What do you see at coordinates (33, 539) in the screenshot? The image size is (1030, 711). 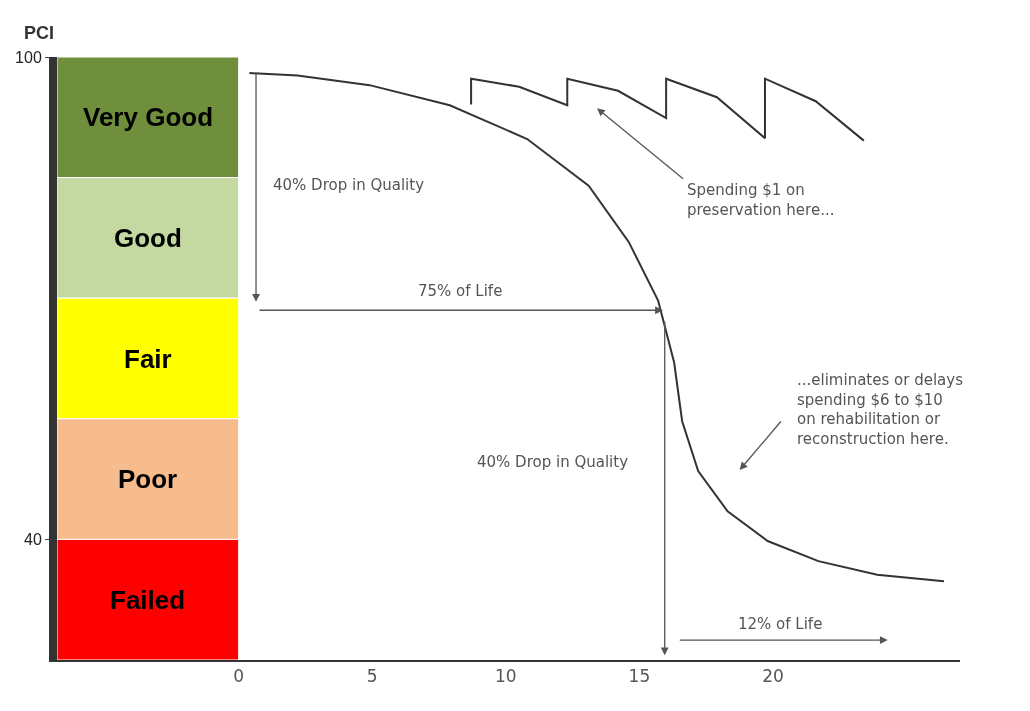 I see `y-tick-label: 40` at bounding box center [33, 539].